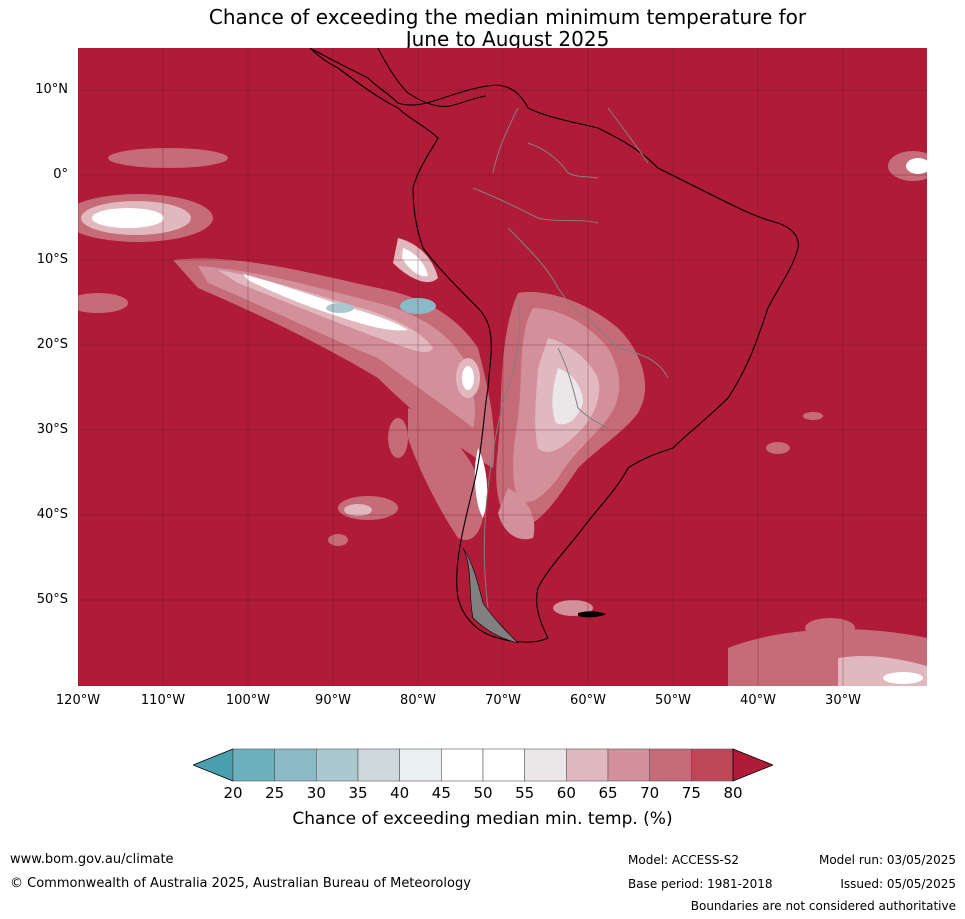 The height and width of the screenshot is (919, 965). I want to click on lat-label-10n: 10°N, so click(51, 89).